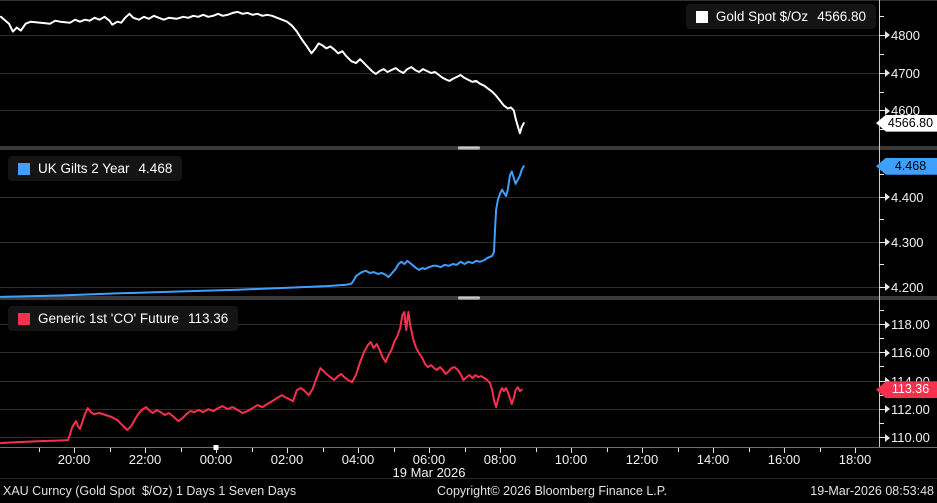 Image resolution: width=937 pixels, height=503 pixels. Describe the element at coordinates (872, 491) in the screenshot. I see `status-timestamp: 19-Mar-2026 08:53:48` at that location.